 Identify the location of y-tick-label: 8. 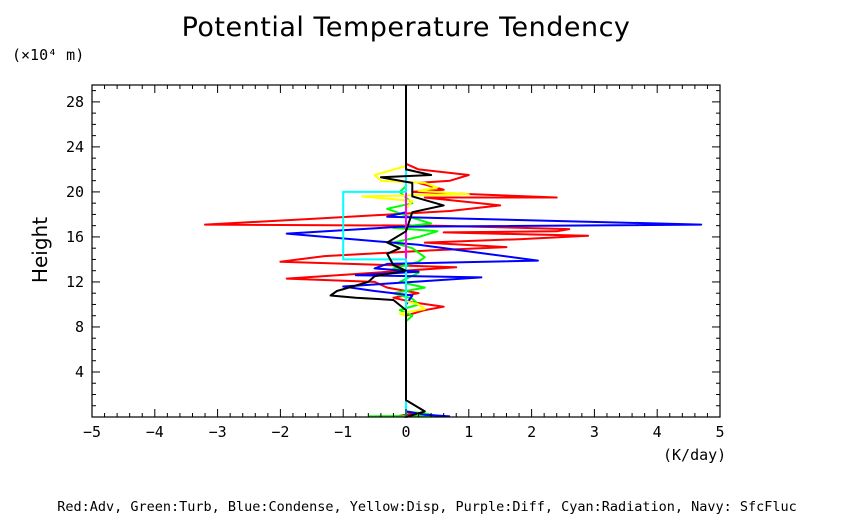
(79, 327).